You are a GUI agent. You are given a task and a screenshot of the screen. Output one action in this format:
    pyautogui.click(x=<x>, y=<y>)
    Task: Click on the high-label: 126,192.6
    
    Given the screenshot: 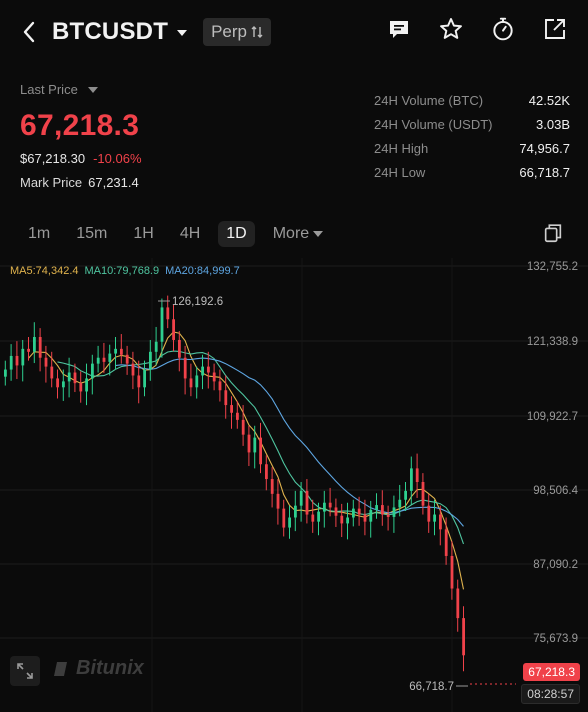 What is the action you would take?
    pyautogui.click(x=197, y=302)
    